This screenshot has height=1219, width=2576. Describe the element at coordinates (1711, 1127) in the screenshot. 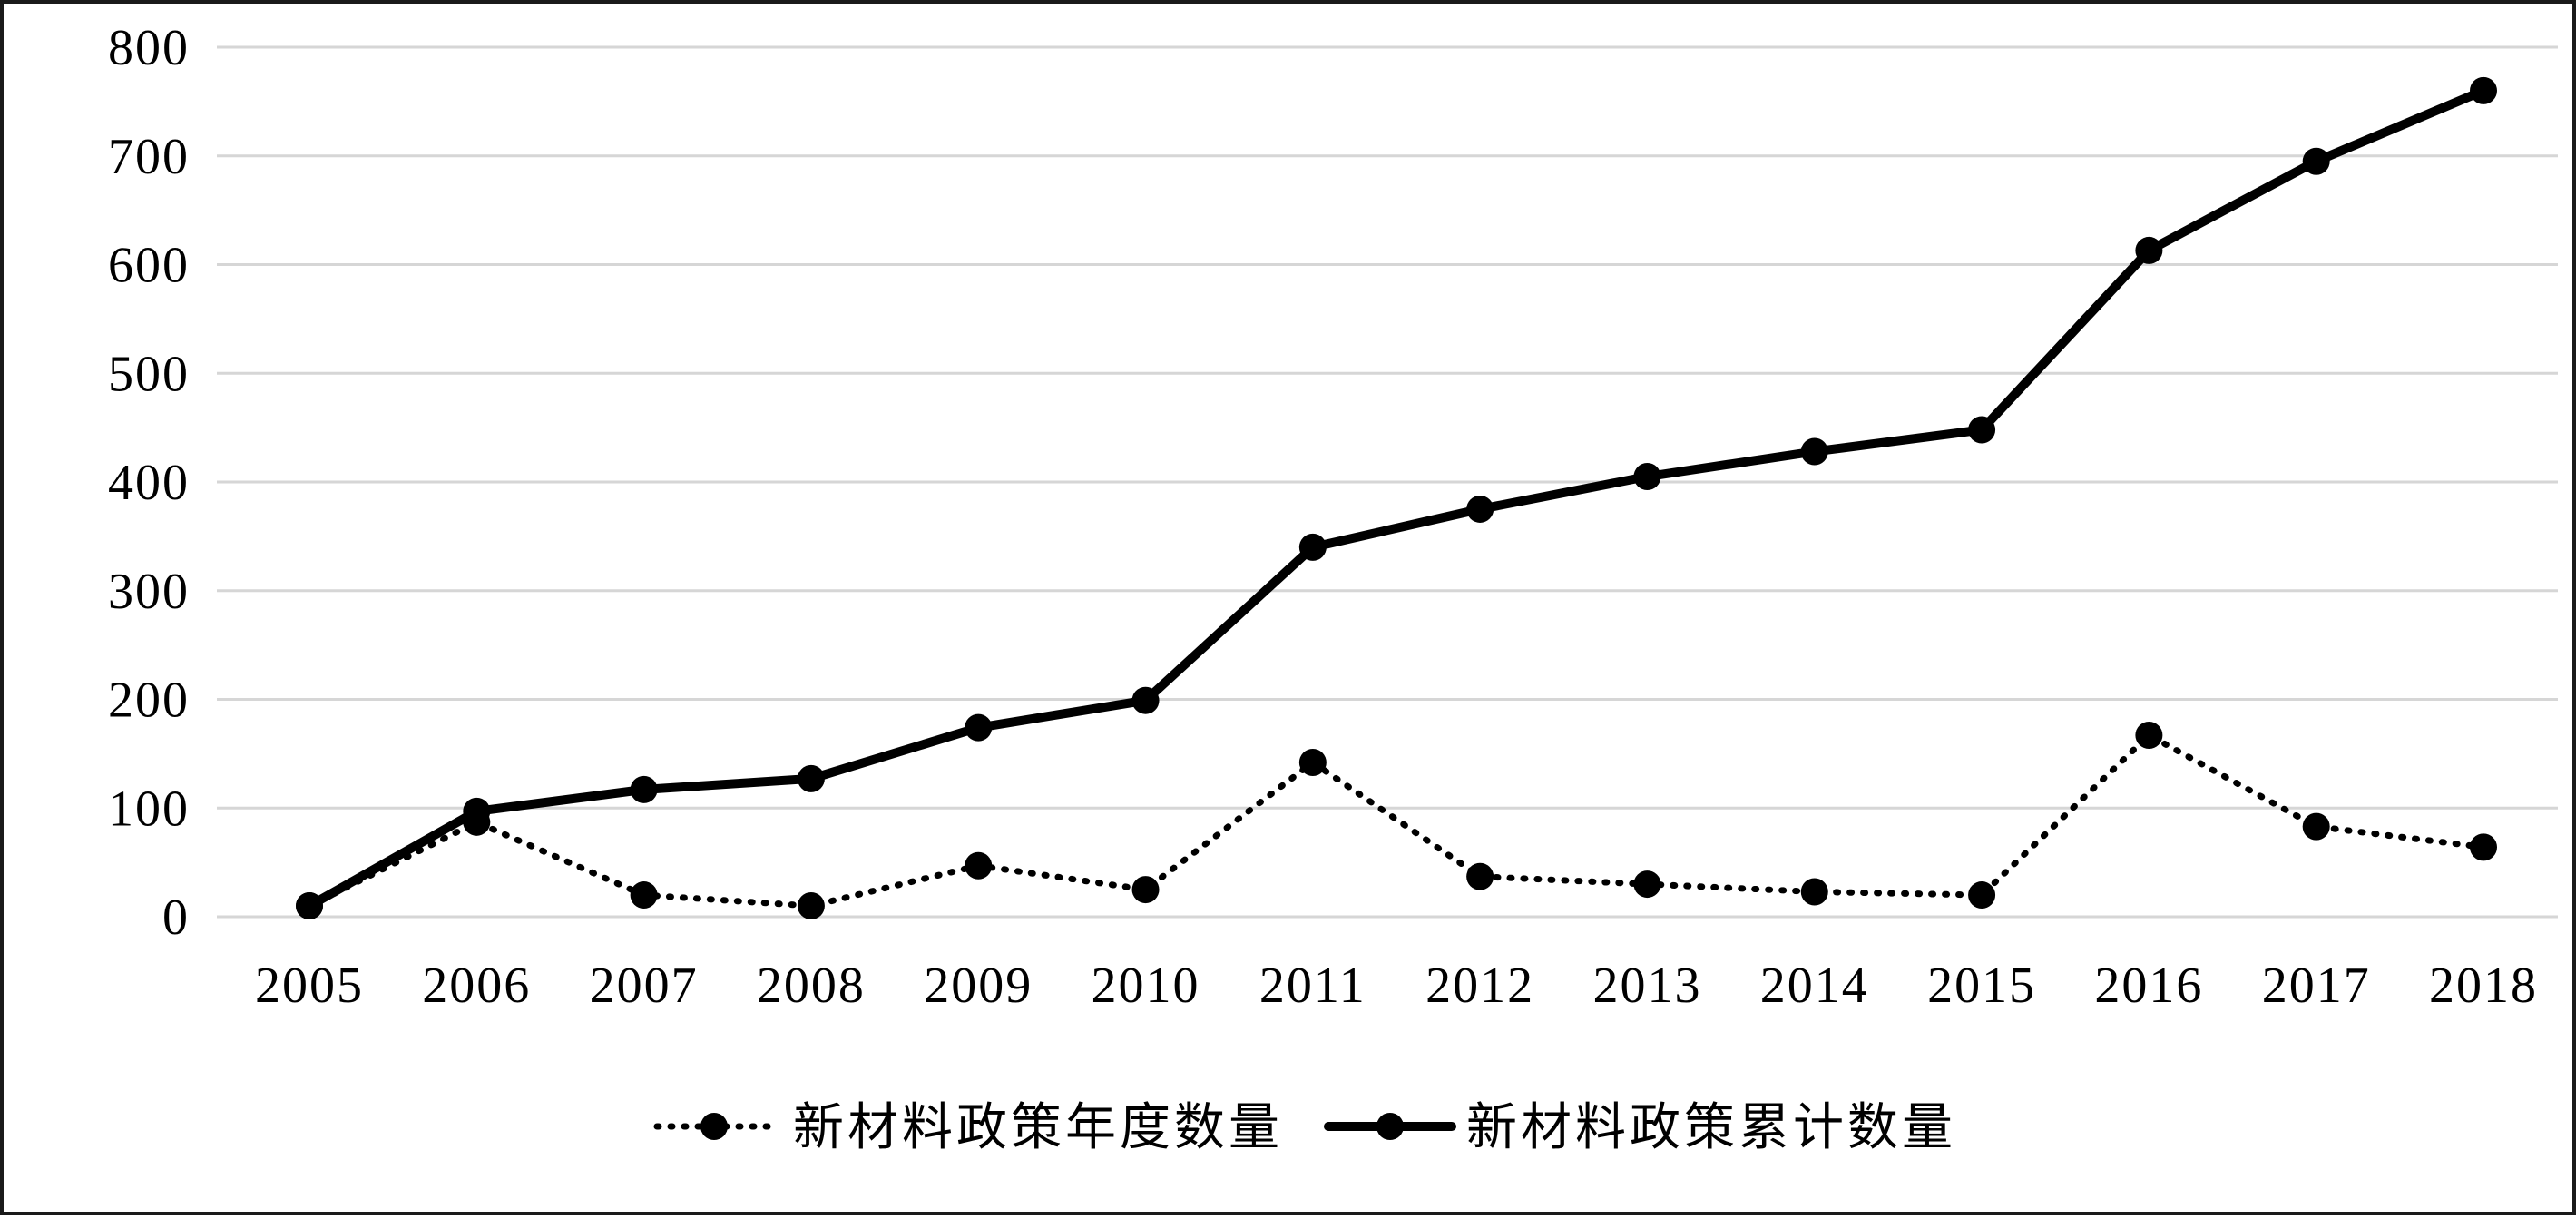

I see `legend-label: 新材料政策累计数量` at that location.